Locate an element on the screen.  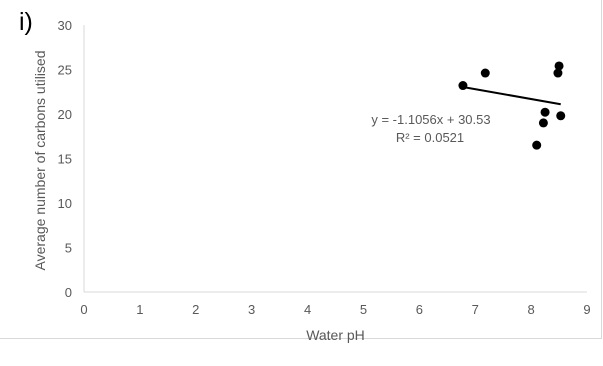
y-tick-label: 25 is located at coordinates (65, 70).